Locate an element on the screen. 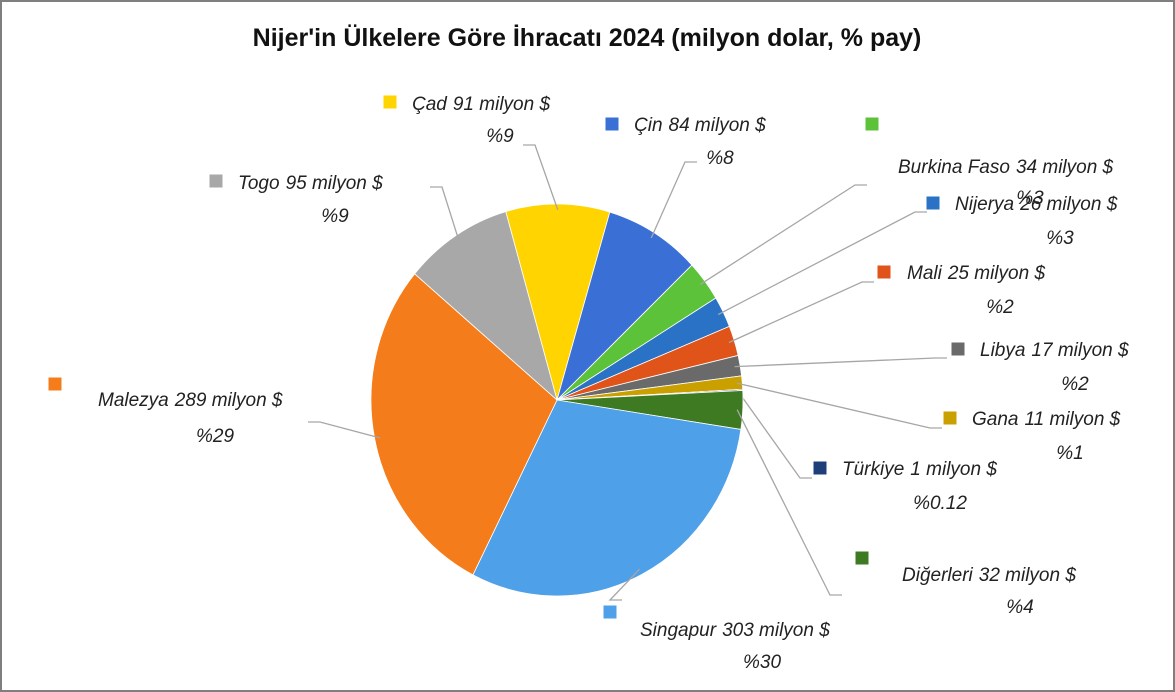 The width and height of the screenshot is (1175, 692). value-label: 95 milyon $ is located at coordinates (335, 183).